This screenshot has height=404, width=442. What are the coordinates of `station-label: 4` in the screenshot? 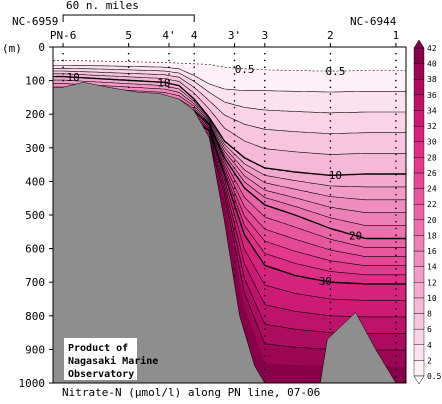 It's located at (194, 35).